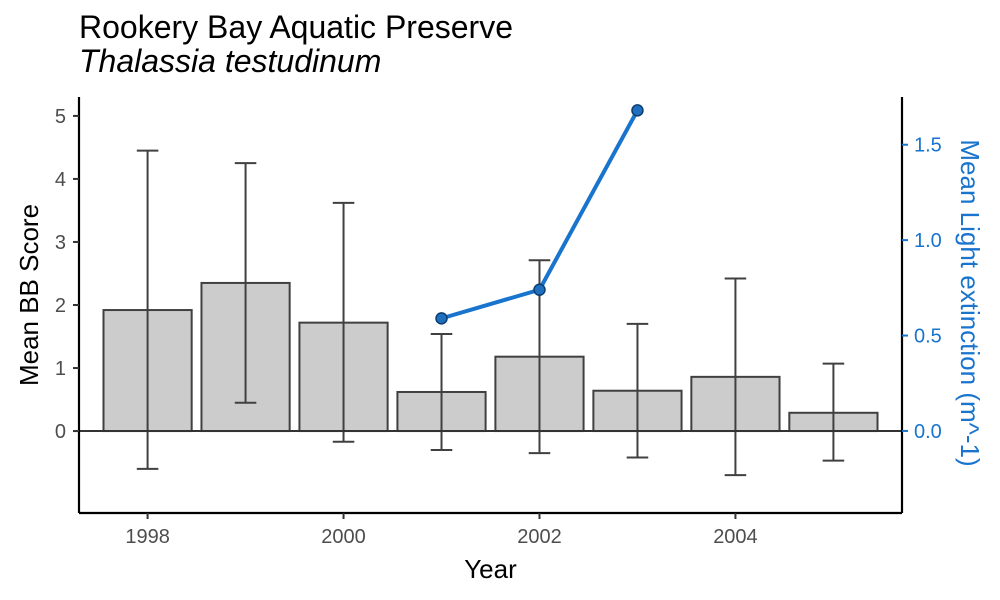 The image size is (1000, 600). What do you see at coordinates (970, 302) in the screenshot?
I see `y2-axis-label: Mean Light extinction (m^-1)` at bounding box center [970, 302].